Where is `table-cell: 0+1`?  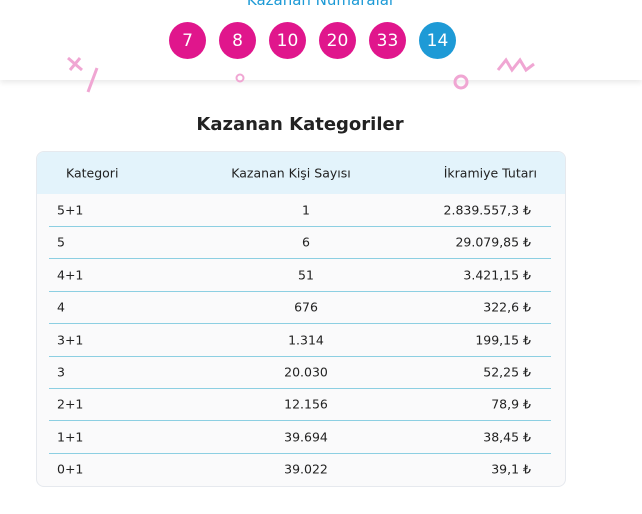
table-cell: 0+1 is located at coordinates (70, 469).